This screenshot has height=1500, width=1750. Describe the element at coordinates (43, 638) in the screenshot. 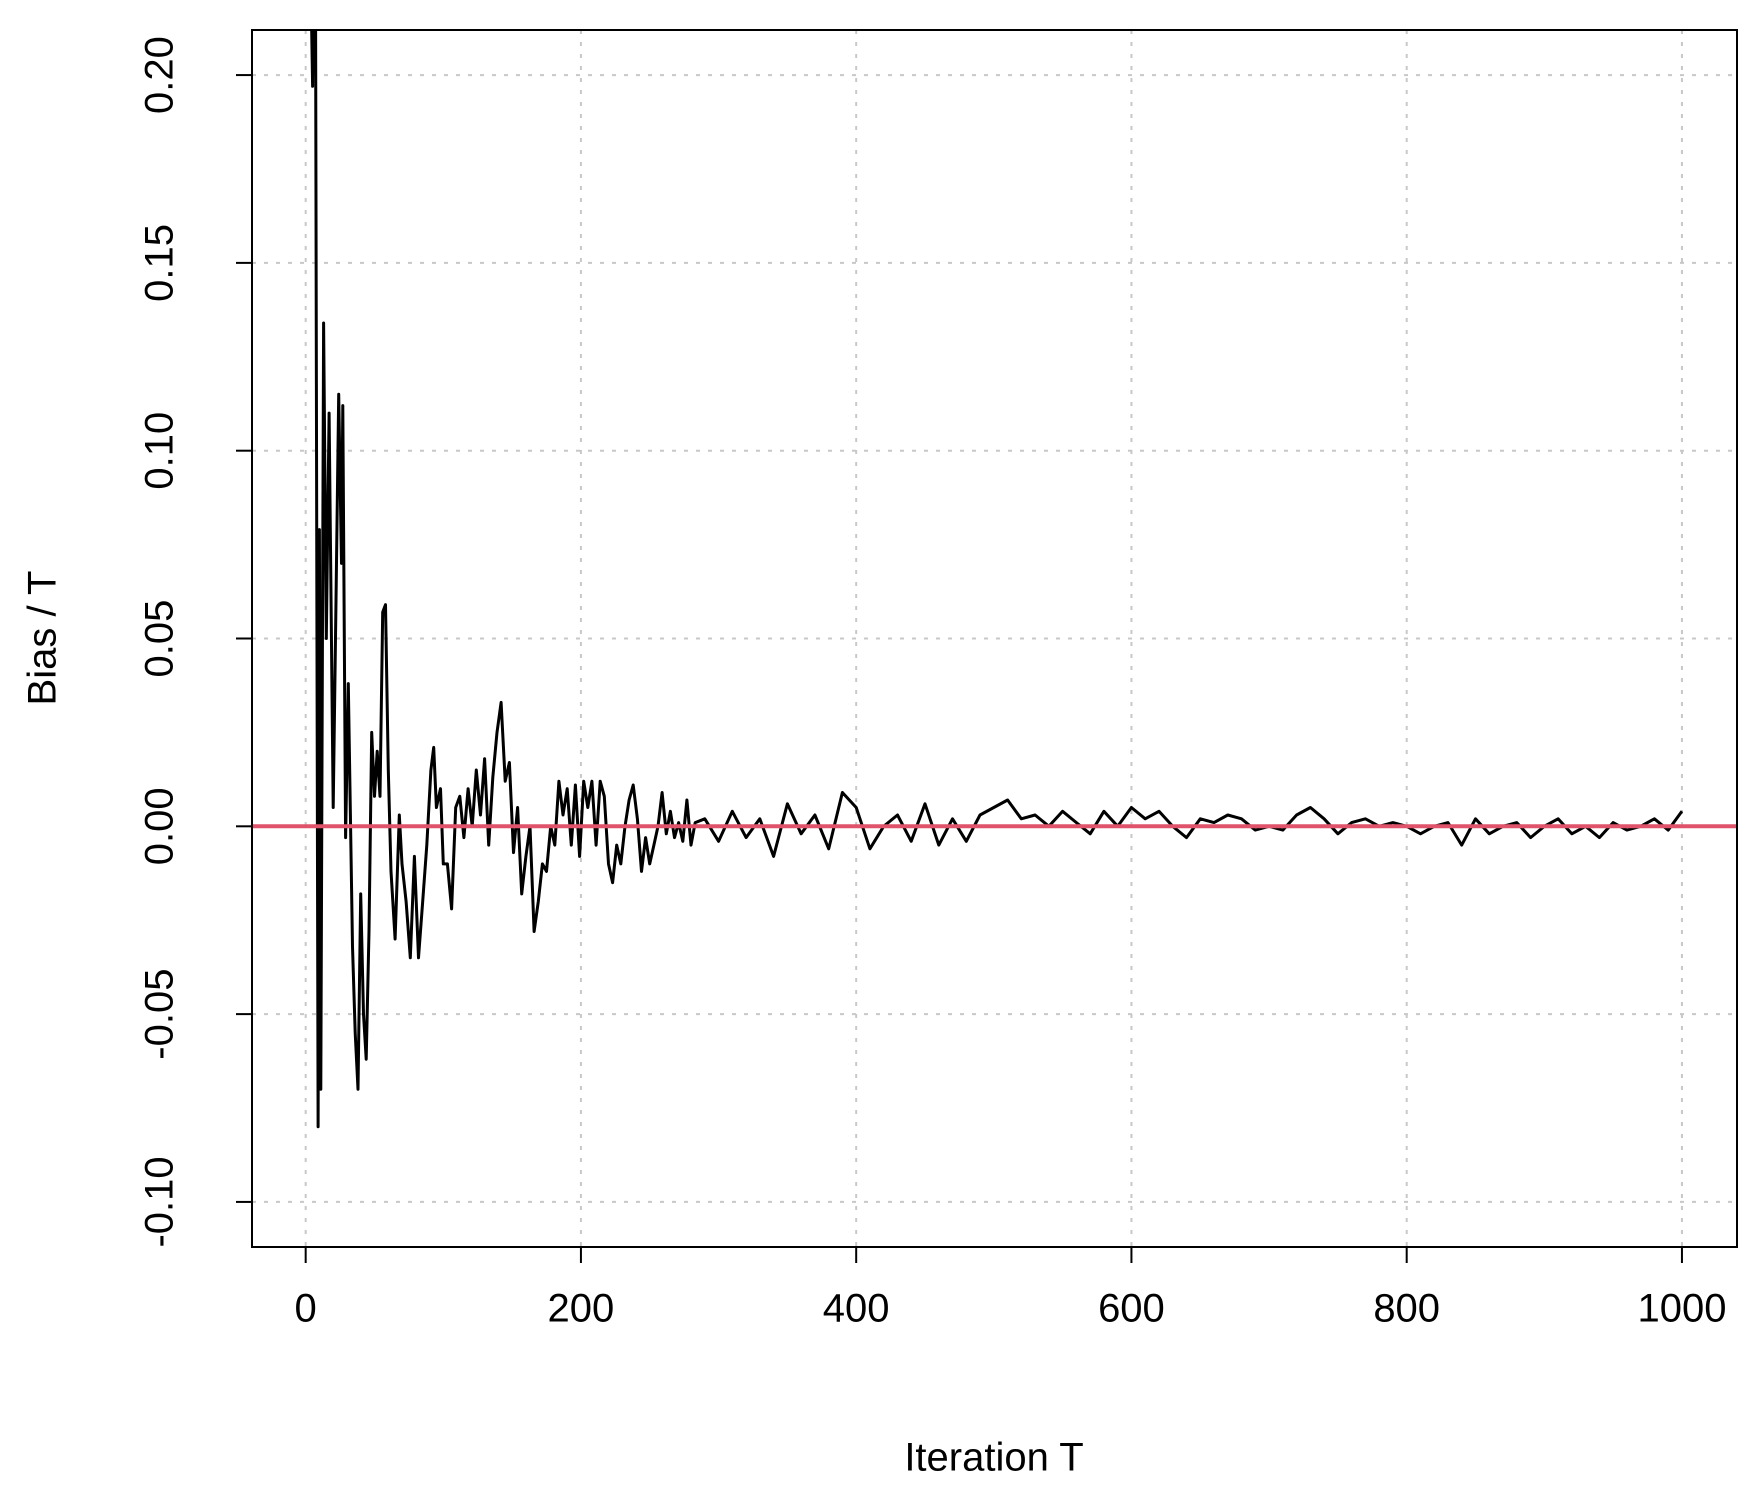

I see `y-axis-title: Bias / T` at that location.